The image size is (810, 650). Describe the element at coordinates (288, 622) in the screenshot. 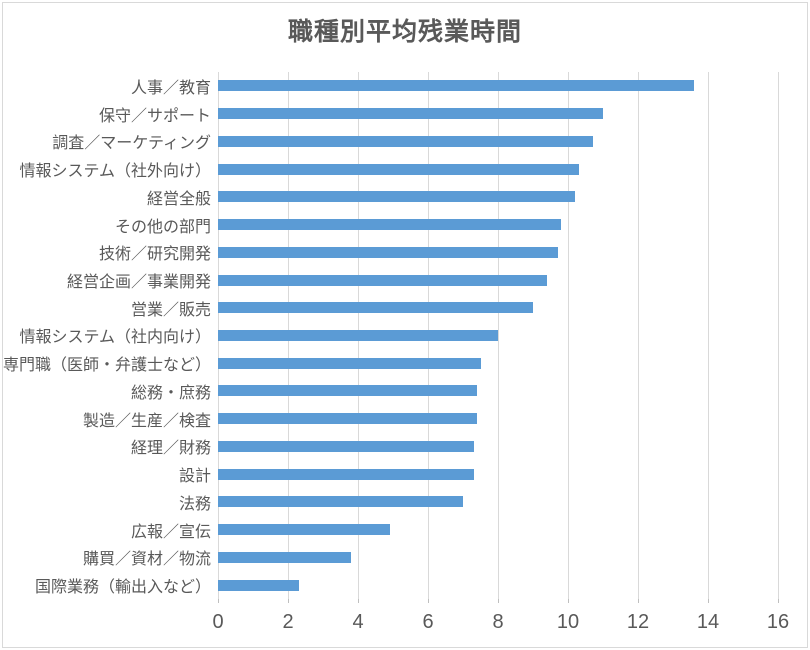

I see `x-tick-label: 2` at that location.